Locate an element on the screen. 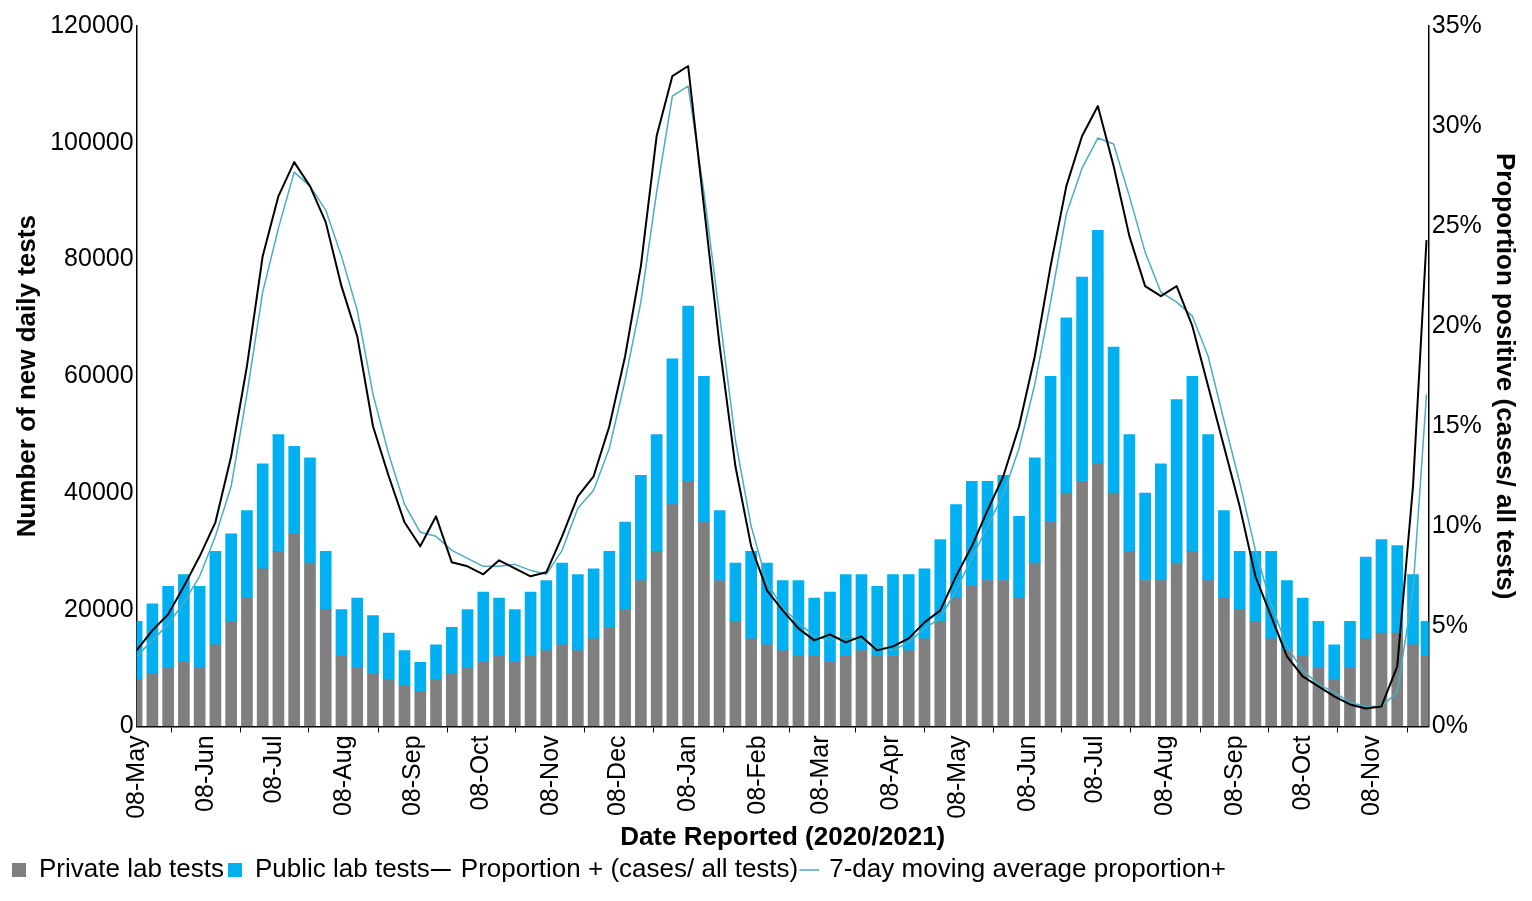 The image size is (1532, 901). legend-label: Public lab tests is located at coordinates (342, 868).